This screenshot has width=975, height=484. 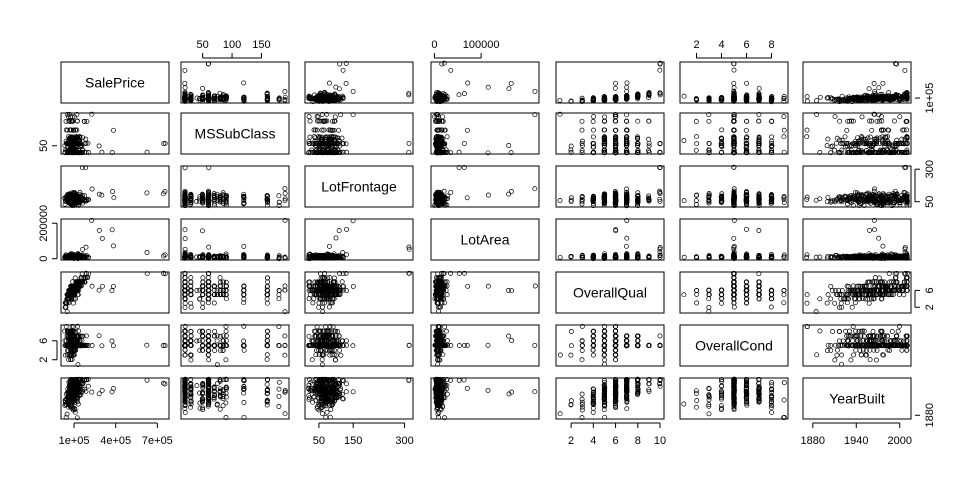 What do you see at coordinates (610, 82) in the screenshot?
I see `panel-saleprice-vs-overallqual` at bounding box center [610, 82].